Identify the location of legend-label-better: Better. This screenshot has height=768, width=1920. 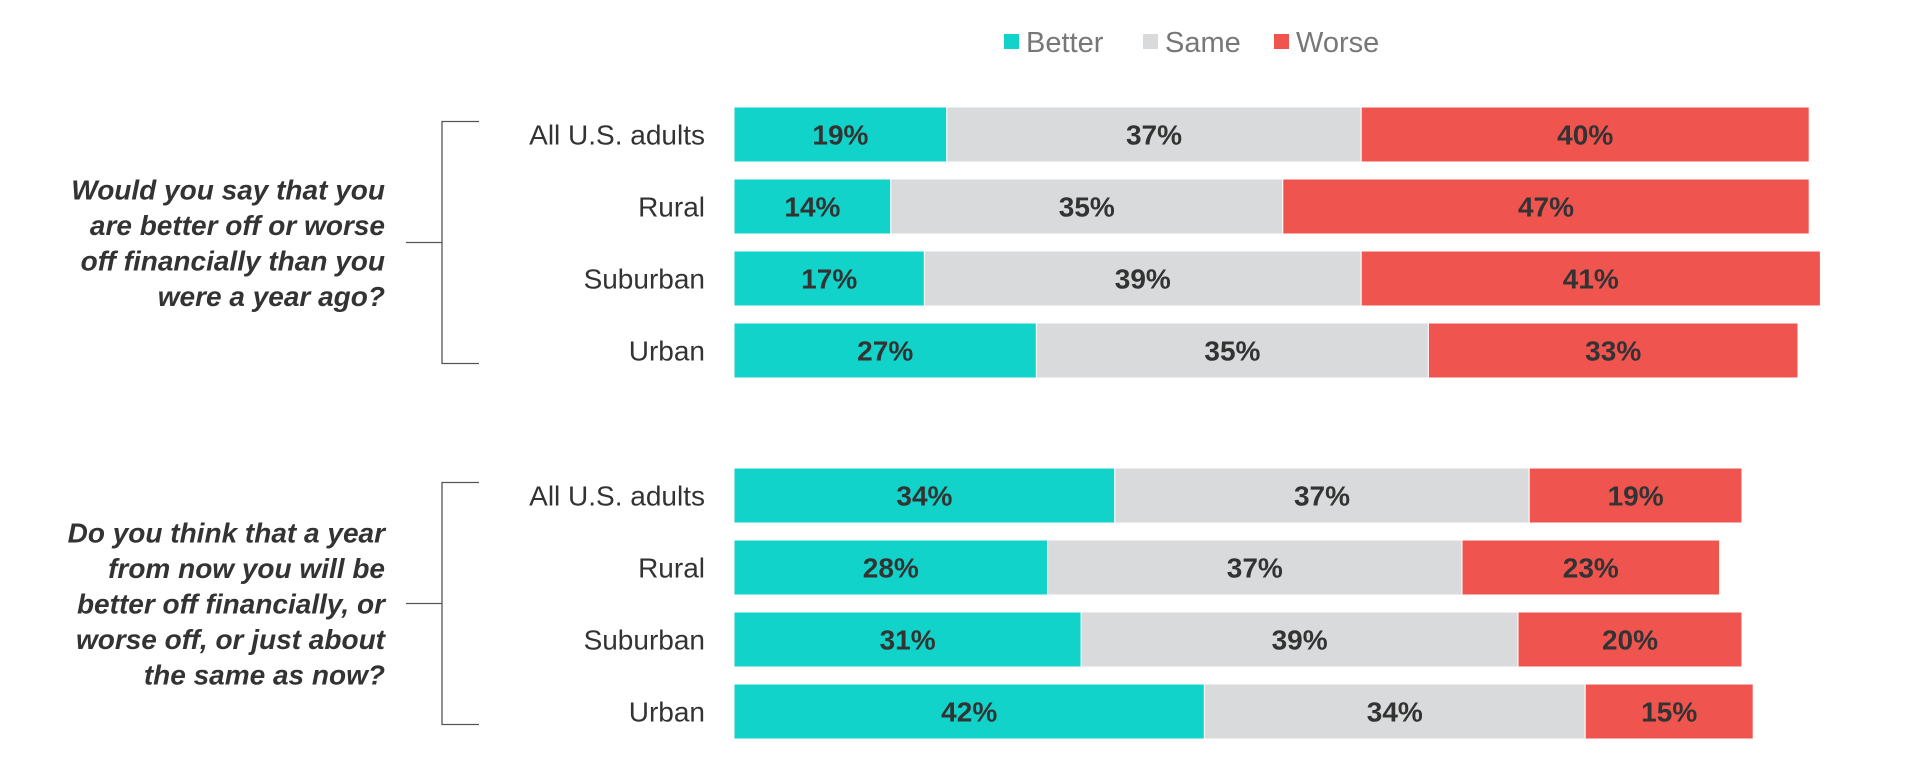
(1065, 43).